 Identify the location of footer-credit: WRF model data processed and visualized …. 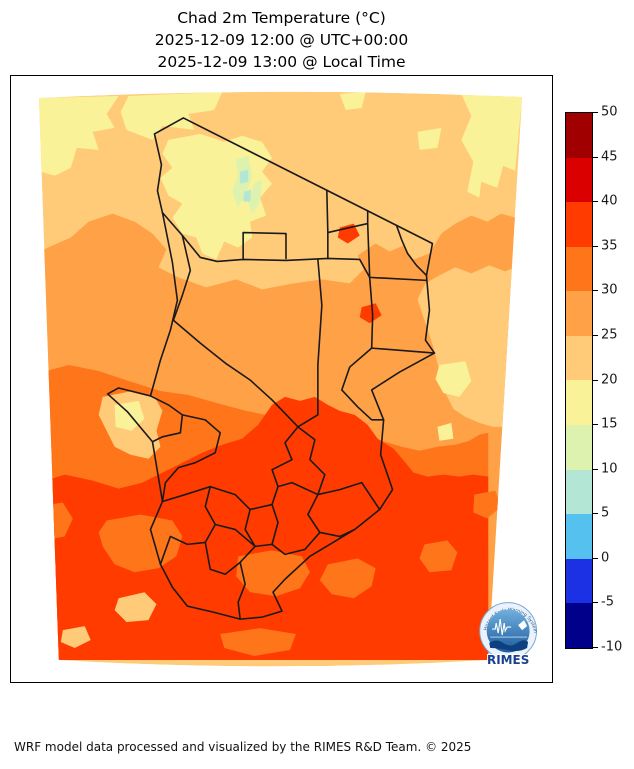
(243, 747).